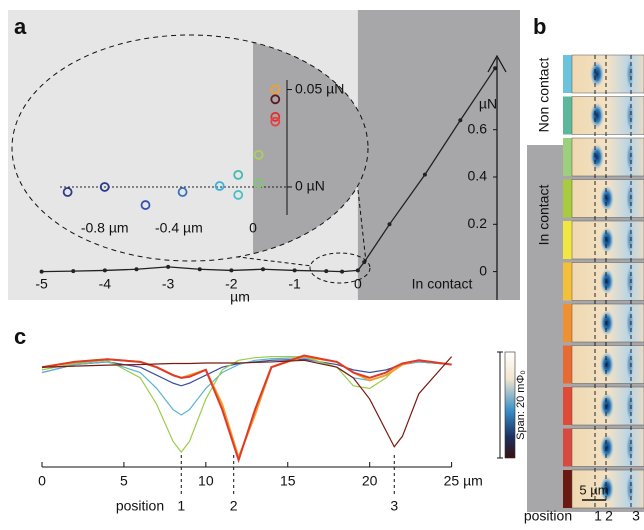 Image resolution: width=644 pixels, height=530 pixels. Describe the element at coordinates (20, 26) in the screenshot. I see `panel-label: a` at that location.